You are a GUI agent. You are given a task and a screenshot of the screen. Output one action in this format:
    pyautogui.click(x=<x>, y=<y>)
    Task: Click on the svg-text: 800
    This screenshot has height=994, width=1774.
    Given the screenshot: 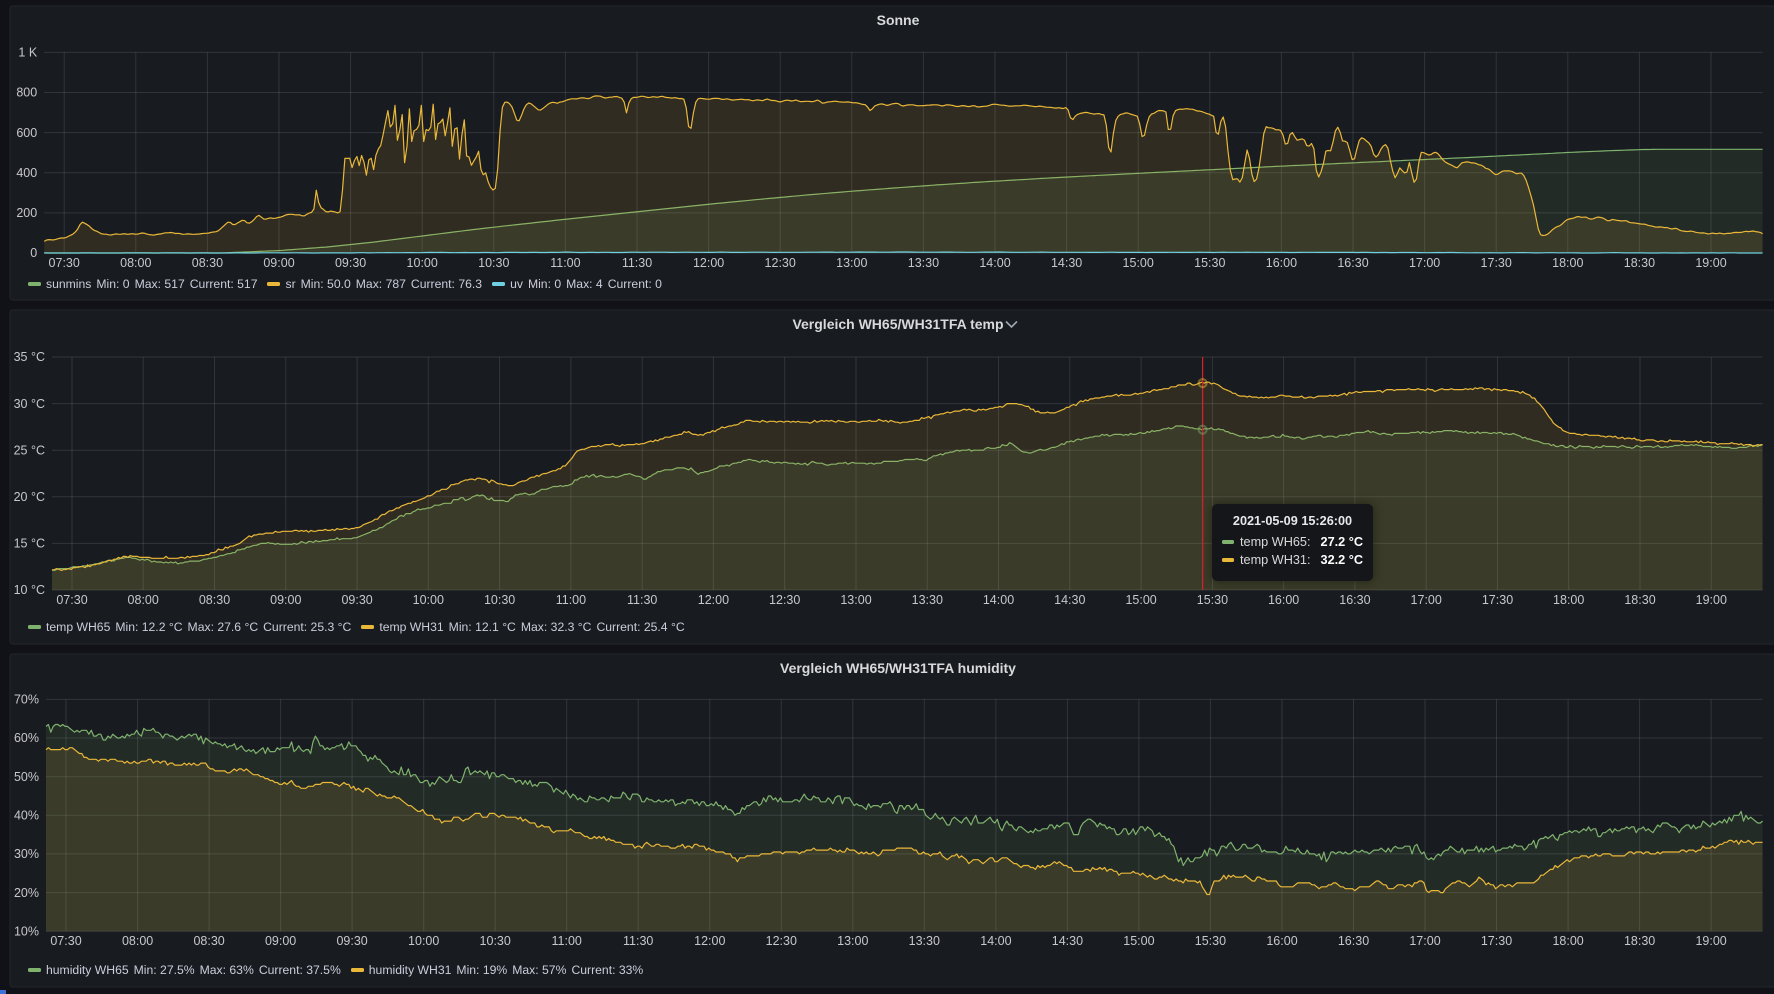 What is the action you would take?
    pyautogui.click(x=26, y=93)
    